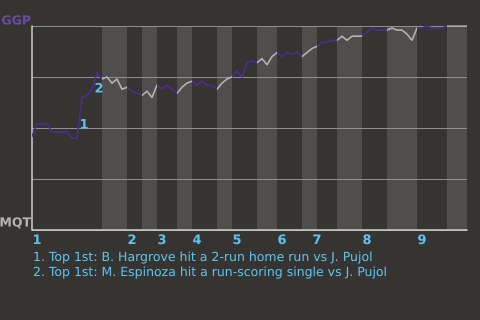 This screenshot has height=320, width=480. I want to click on annotation: 2, so click(99, 89).